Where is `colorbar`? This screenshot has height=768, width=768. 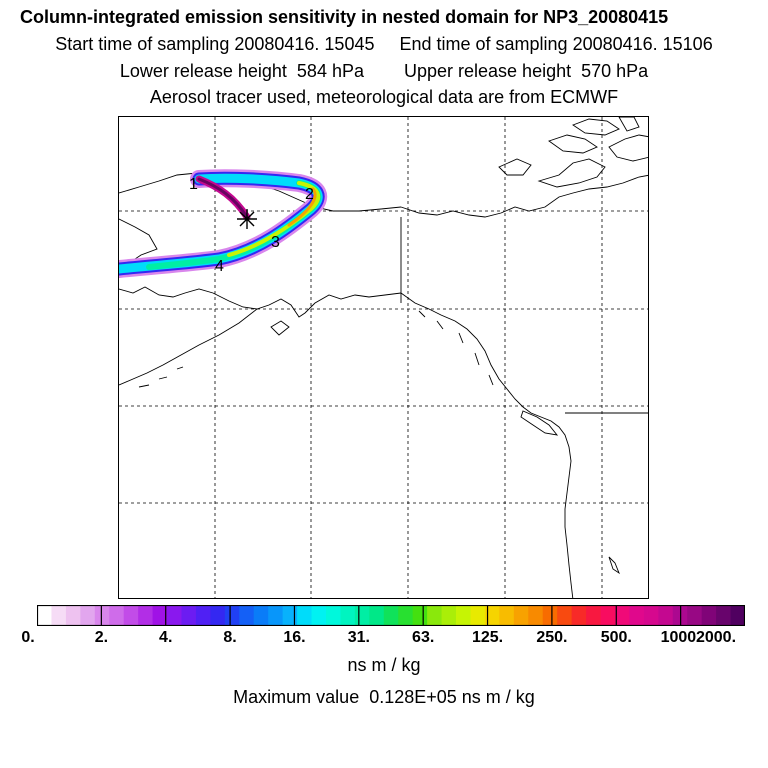
colorbar is located at coordinates (391, 615).